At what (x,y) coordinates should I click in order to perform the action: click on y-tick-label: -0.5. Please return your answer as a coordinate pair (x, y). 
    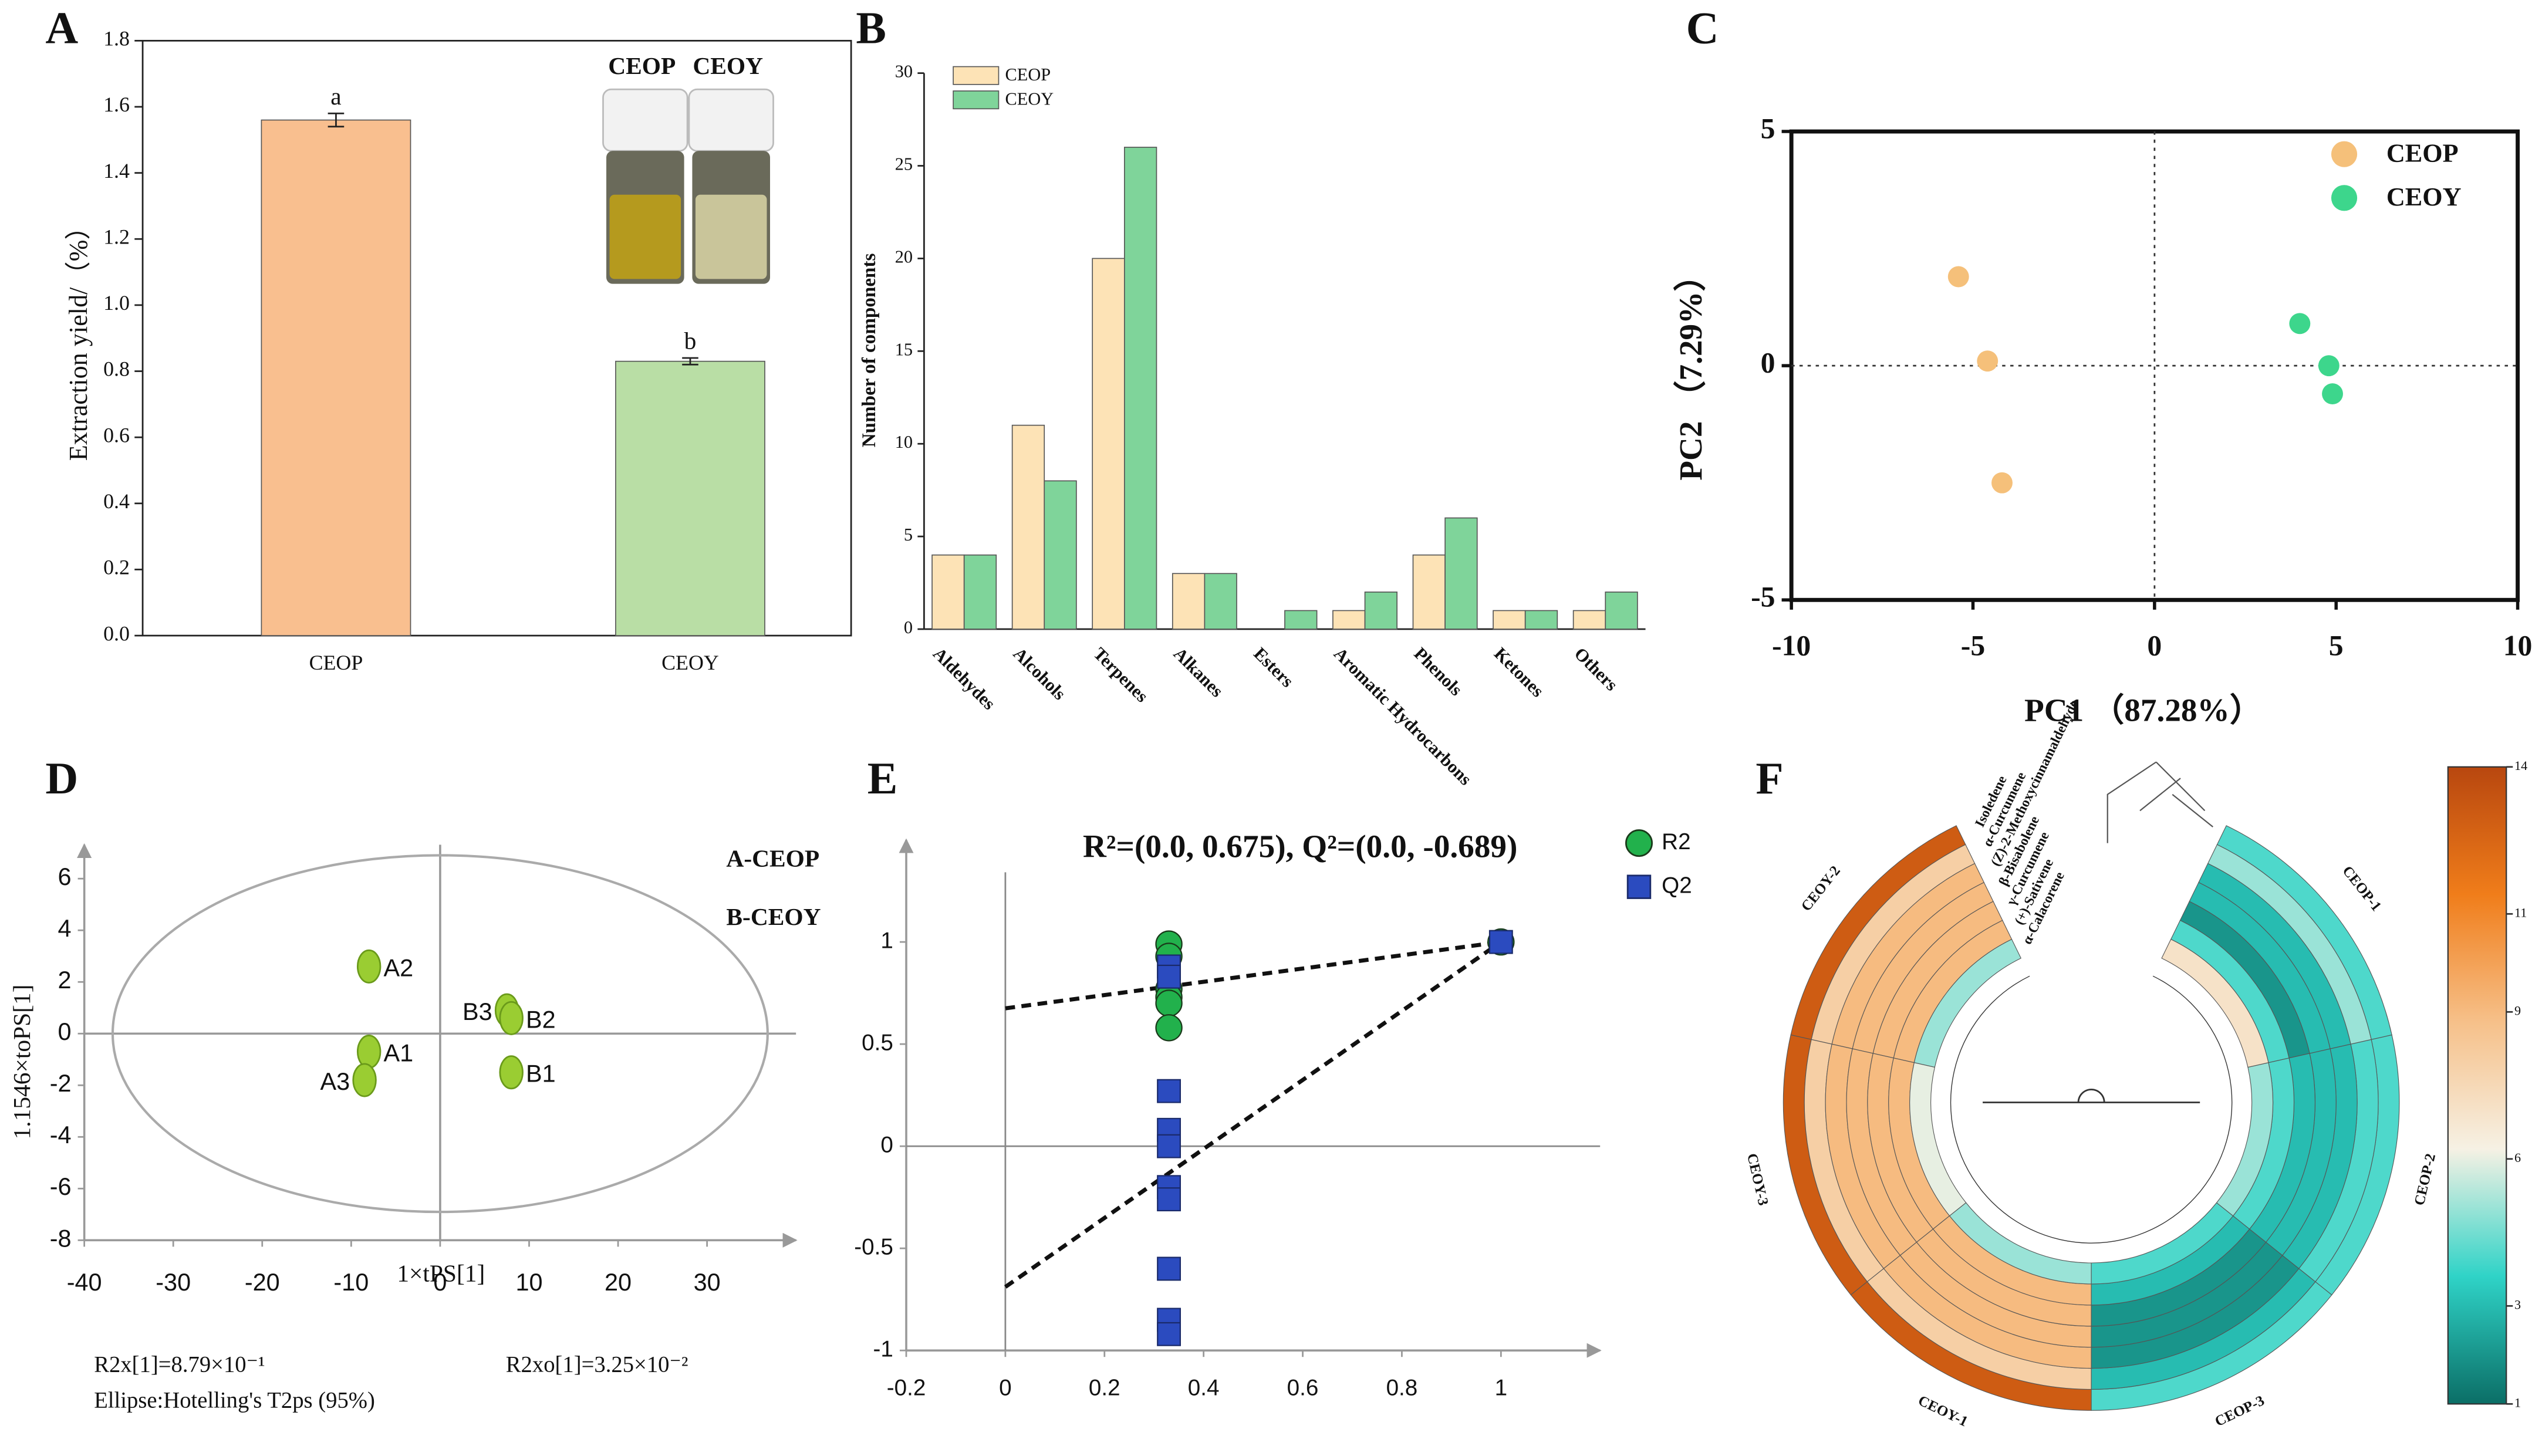
    Looking at the image, I should click on (873, 1246).